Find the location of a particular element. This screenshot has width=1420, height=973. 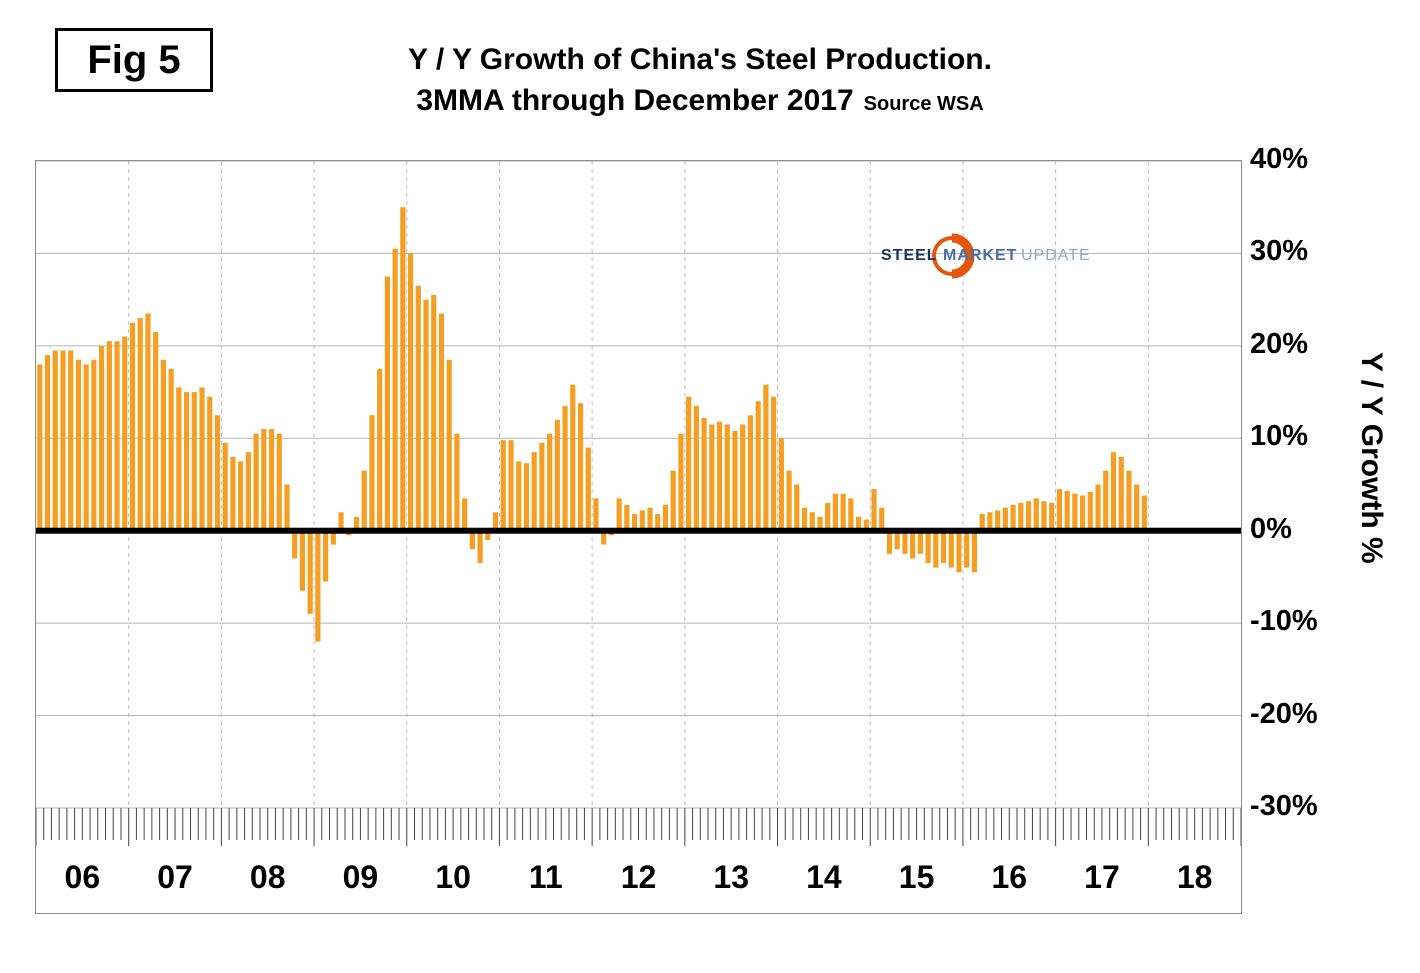

y-tick-label: 20% is located at coordinates (1279, 343).